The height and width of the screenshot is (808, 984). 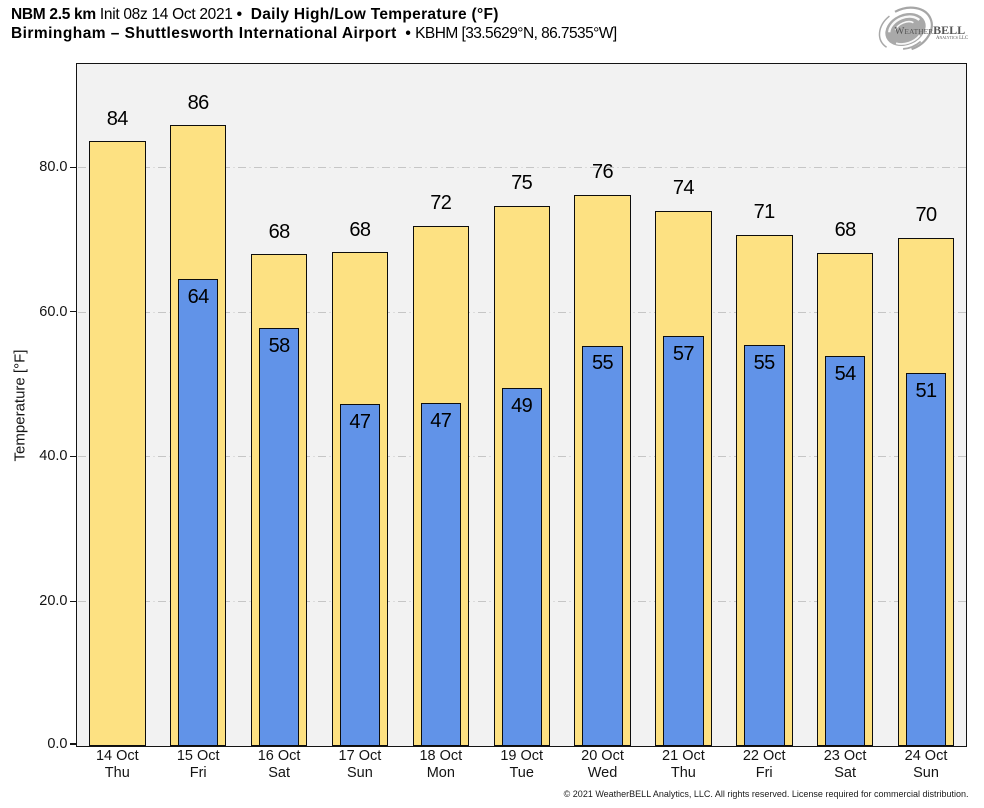 What do you see at coordinates (952, 38) in the screenshot?
I see `svg-text: ANALYTICS LLC` at bounding box center [952, 38].